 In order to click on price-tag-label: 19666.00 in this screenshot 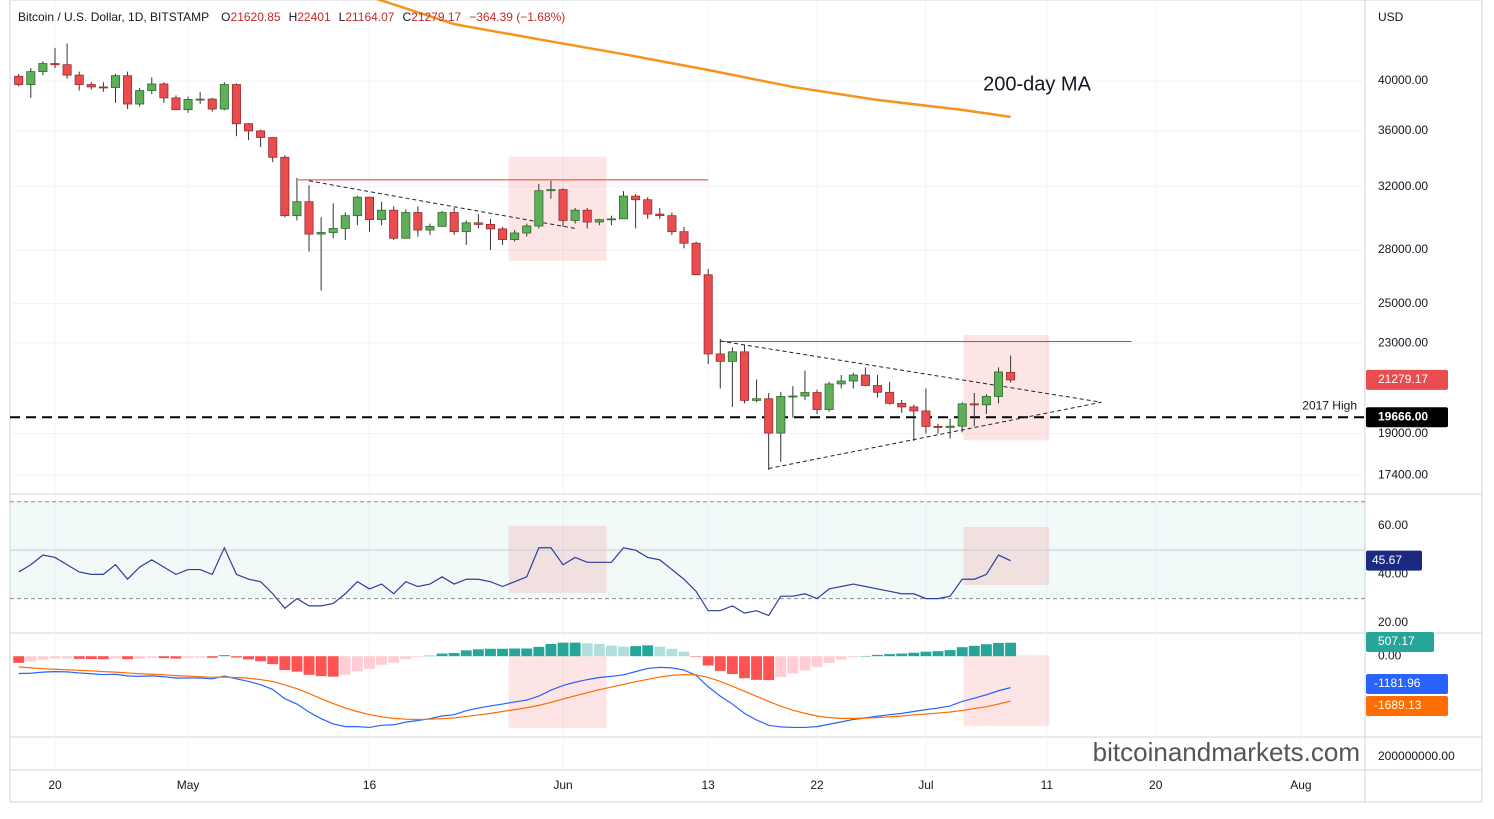, I will do `click(1403, 416)`.